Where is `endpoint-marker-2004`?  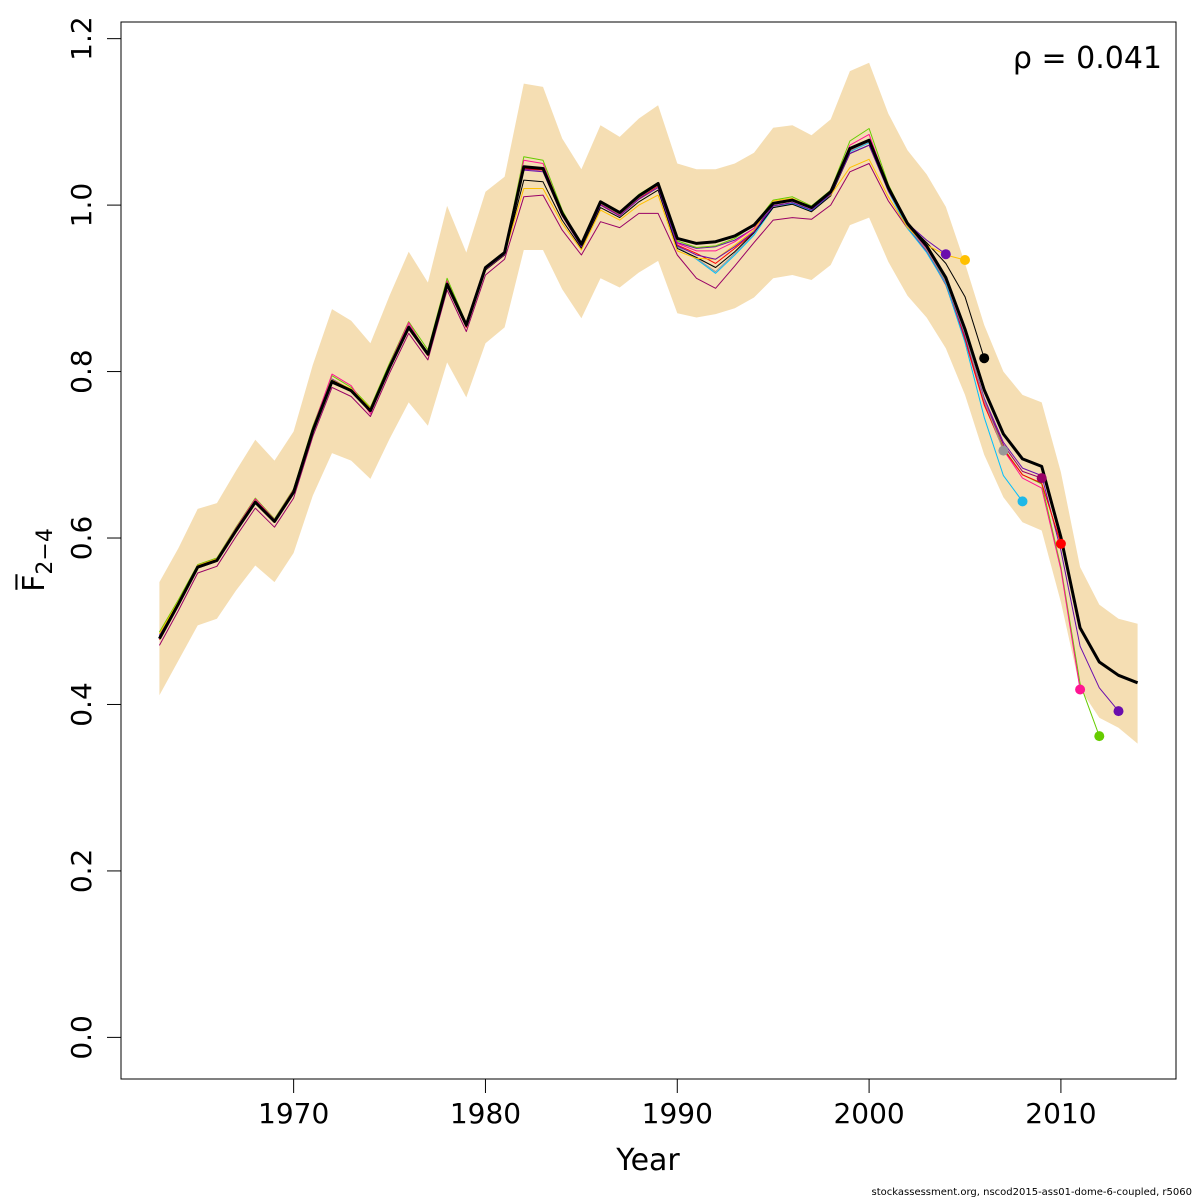 endpoint-marker-2004 is located at coordinates (945, 254).